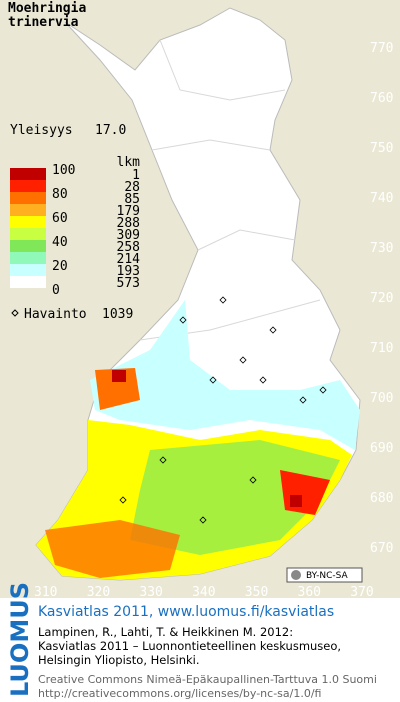  Describe the element at coordinates (119, 660) in the screenshot. I see `citation: Helsingin Yliopisto, Helsinki.` at that location.